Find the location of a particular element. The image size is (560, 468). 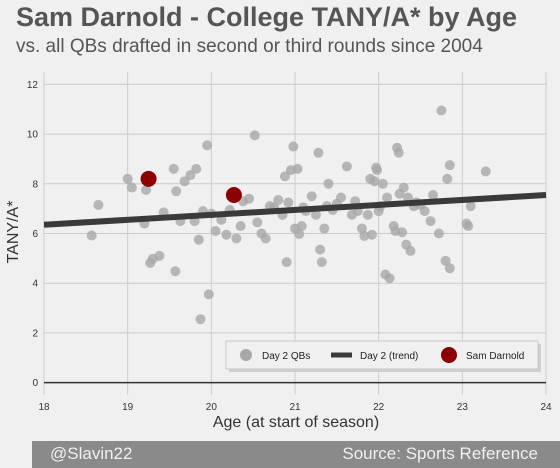

y-tick-label: 10 is located at coordinates (33, 135).